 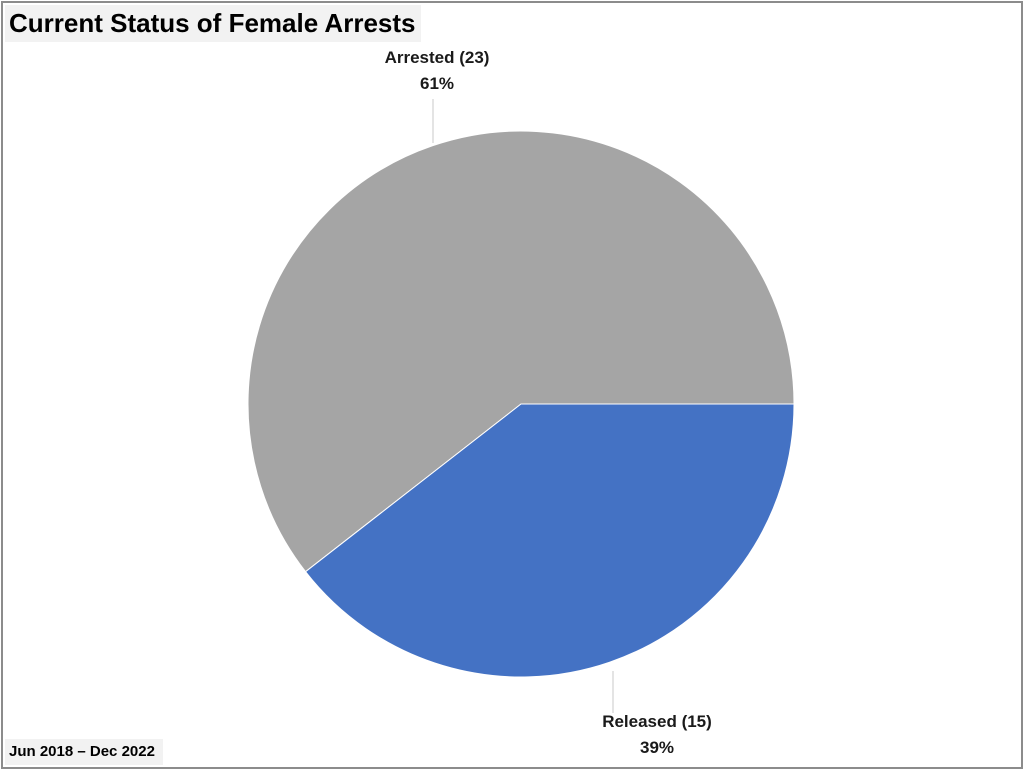 What do you see at coordinates (437, 83) in the screenshot?
I see `slice-percent-arrested: 61%` at bounding box center [437, 83].